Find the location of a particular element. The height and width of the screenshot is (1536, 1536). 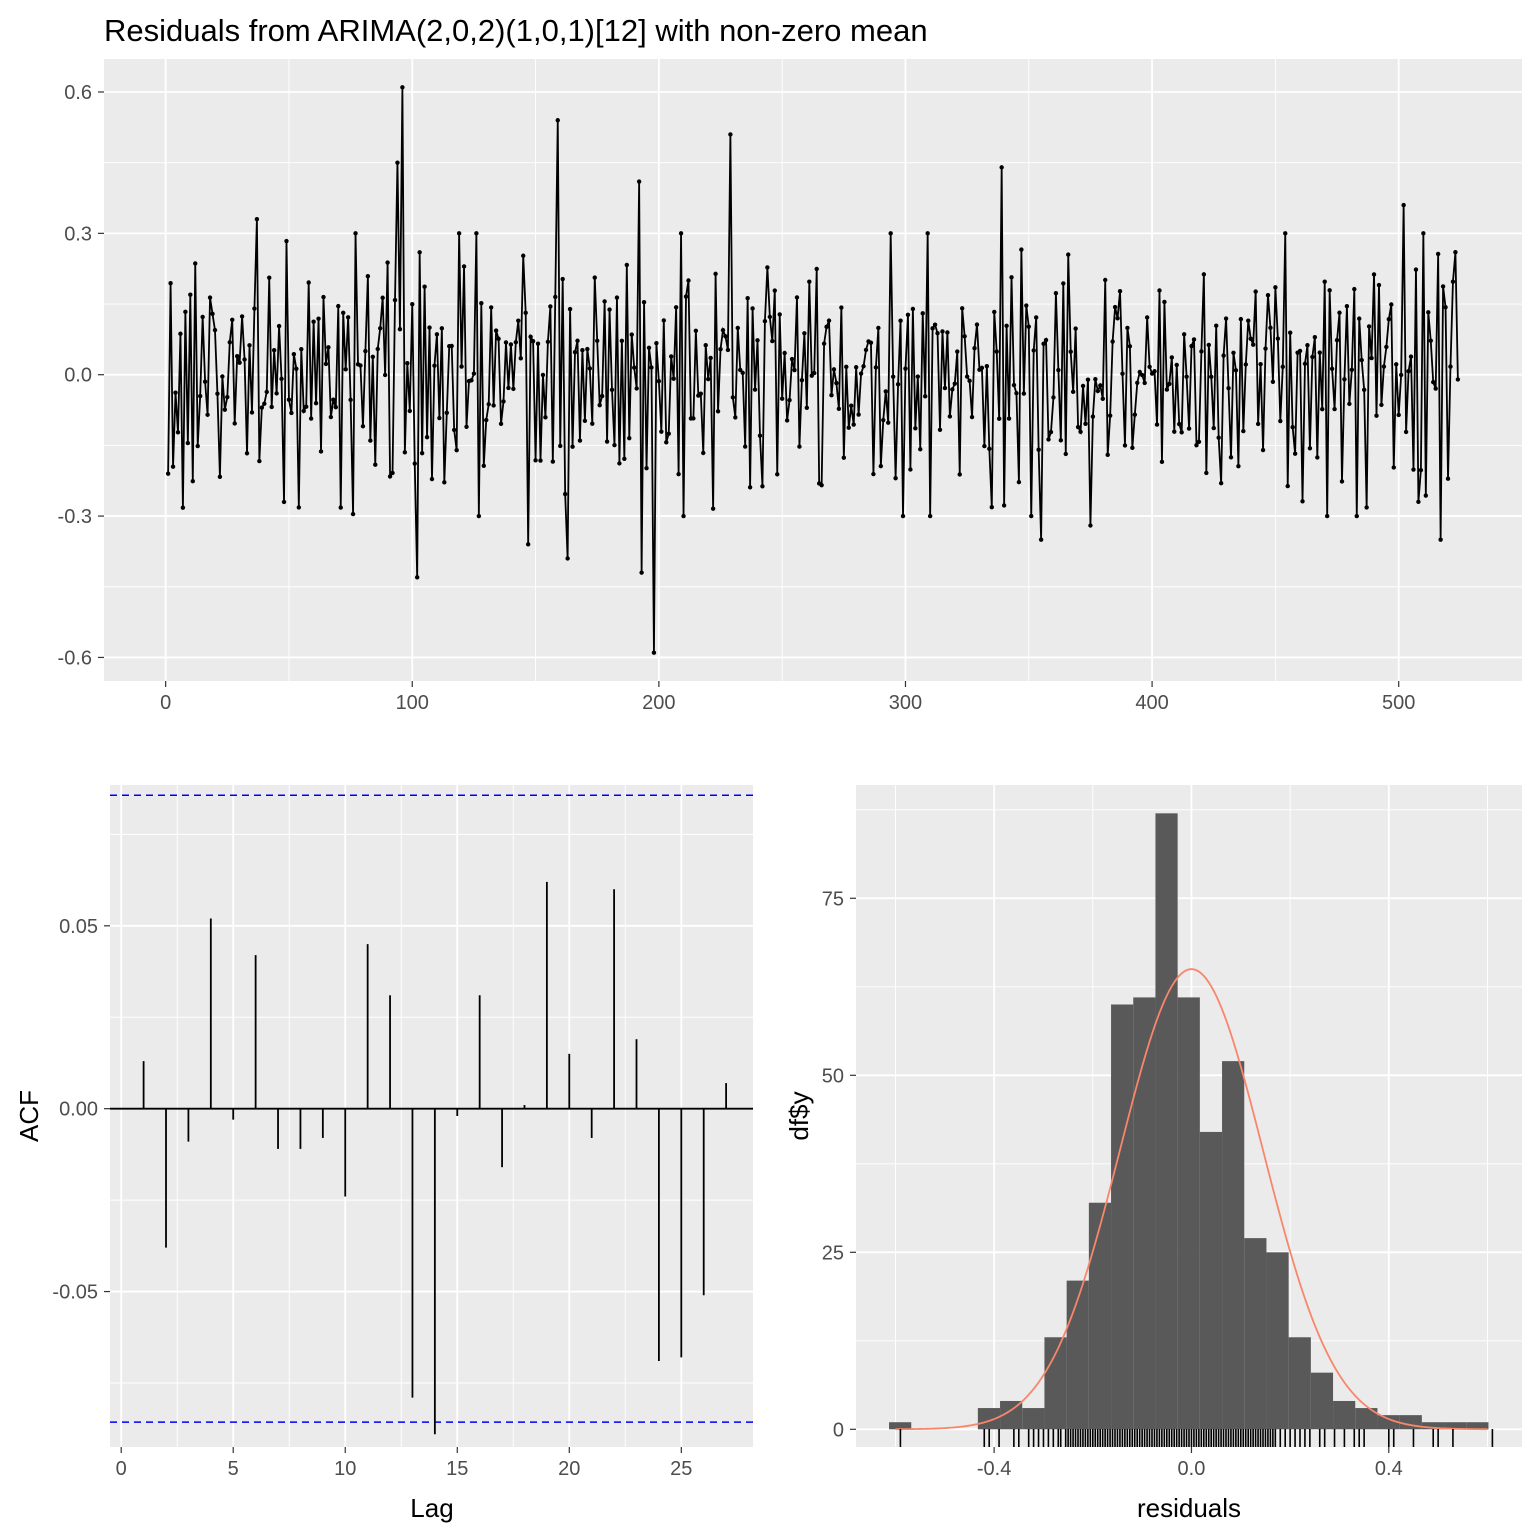

acf-y-axis-label: ACF is located at coordinates (29, 1116).